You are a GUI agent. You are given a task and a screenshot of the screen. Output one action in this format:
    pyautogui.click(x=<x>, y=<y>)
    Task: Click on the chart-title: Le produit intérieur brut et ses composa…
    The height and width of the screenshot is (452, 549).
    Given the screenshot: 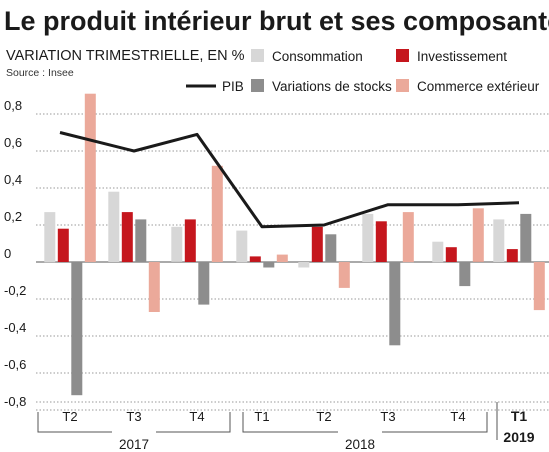 What is the action you would take?
    pyautogui.click(x=276, y=21)
    